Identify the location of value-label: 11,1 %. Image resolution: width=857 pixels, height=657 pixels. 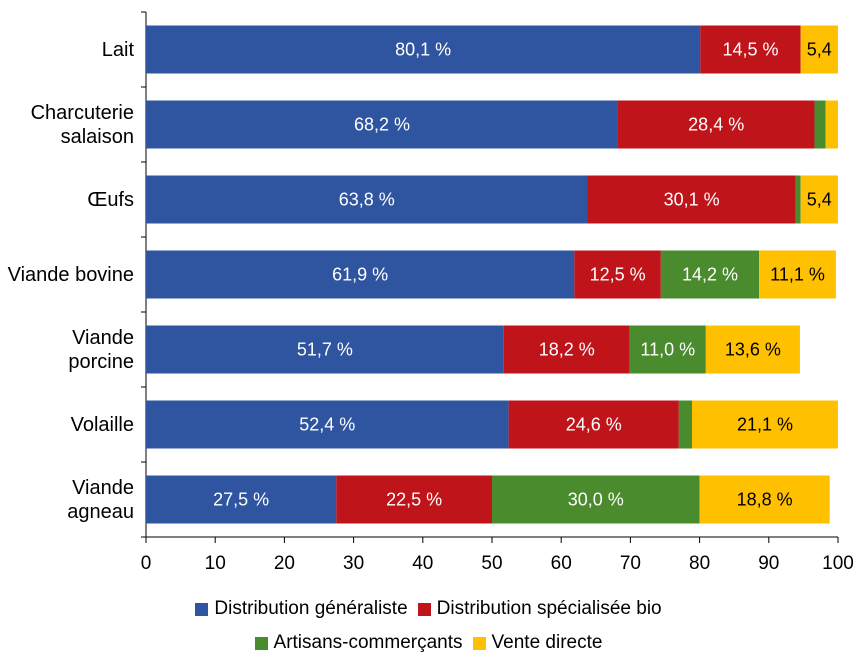
(797, 274).